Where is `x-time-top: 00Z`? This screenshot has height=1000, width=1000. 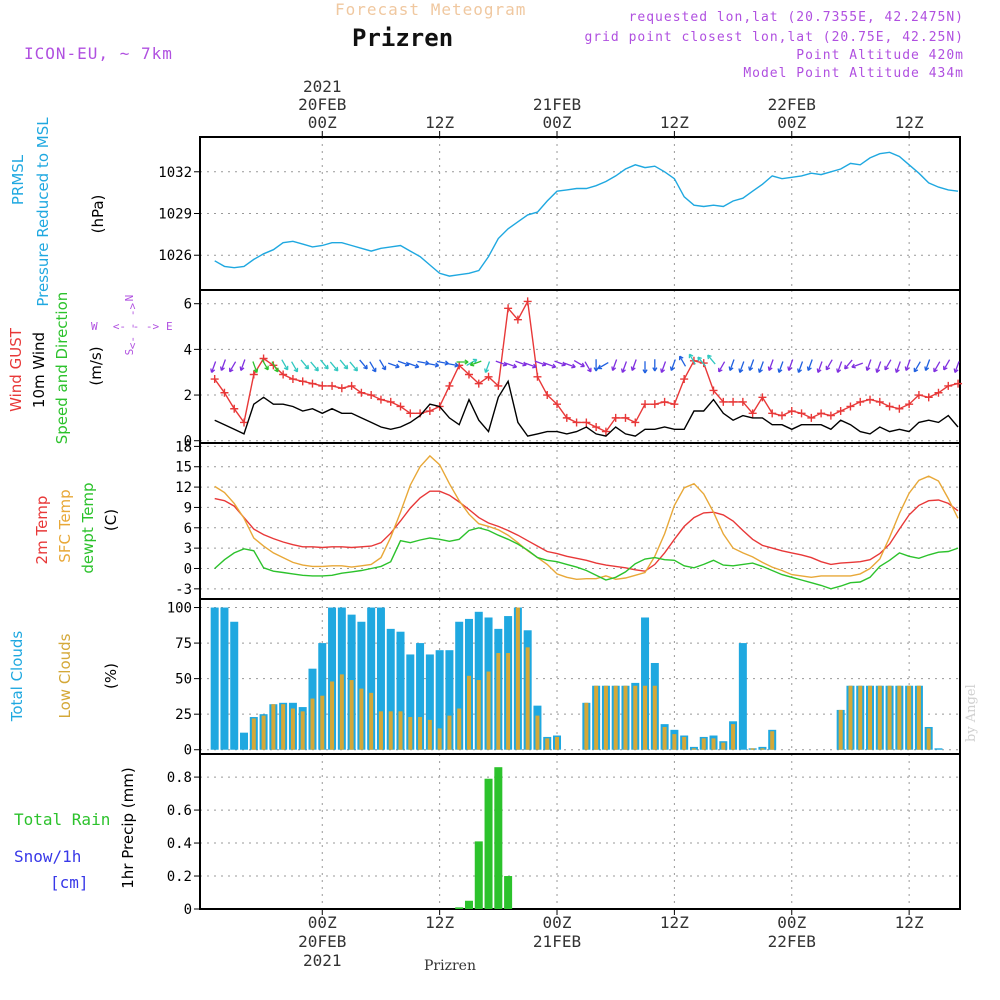 x-time-top: 00Z is located at coordinates (322, 122).